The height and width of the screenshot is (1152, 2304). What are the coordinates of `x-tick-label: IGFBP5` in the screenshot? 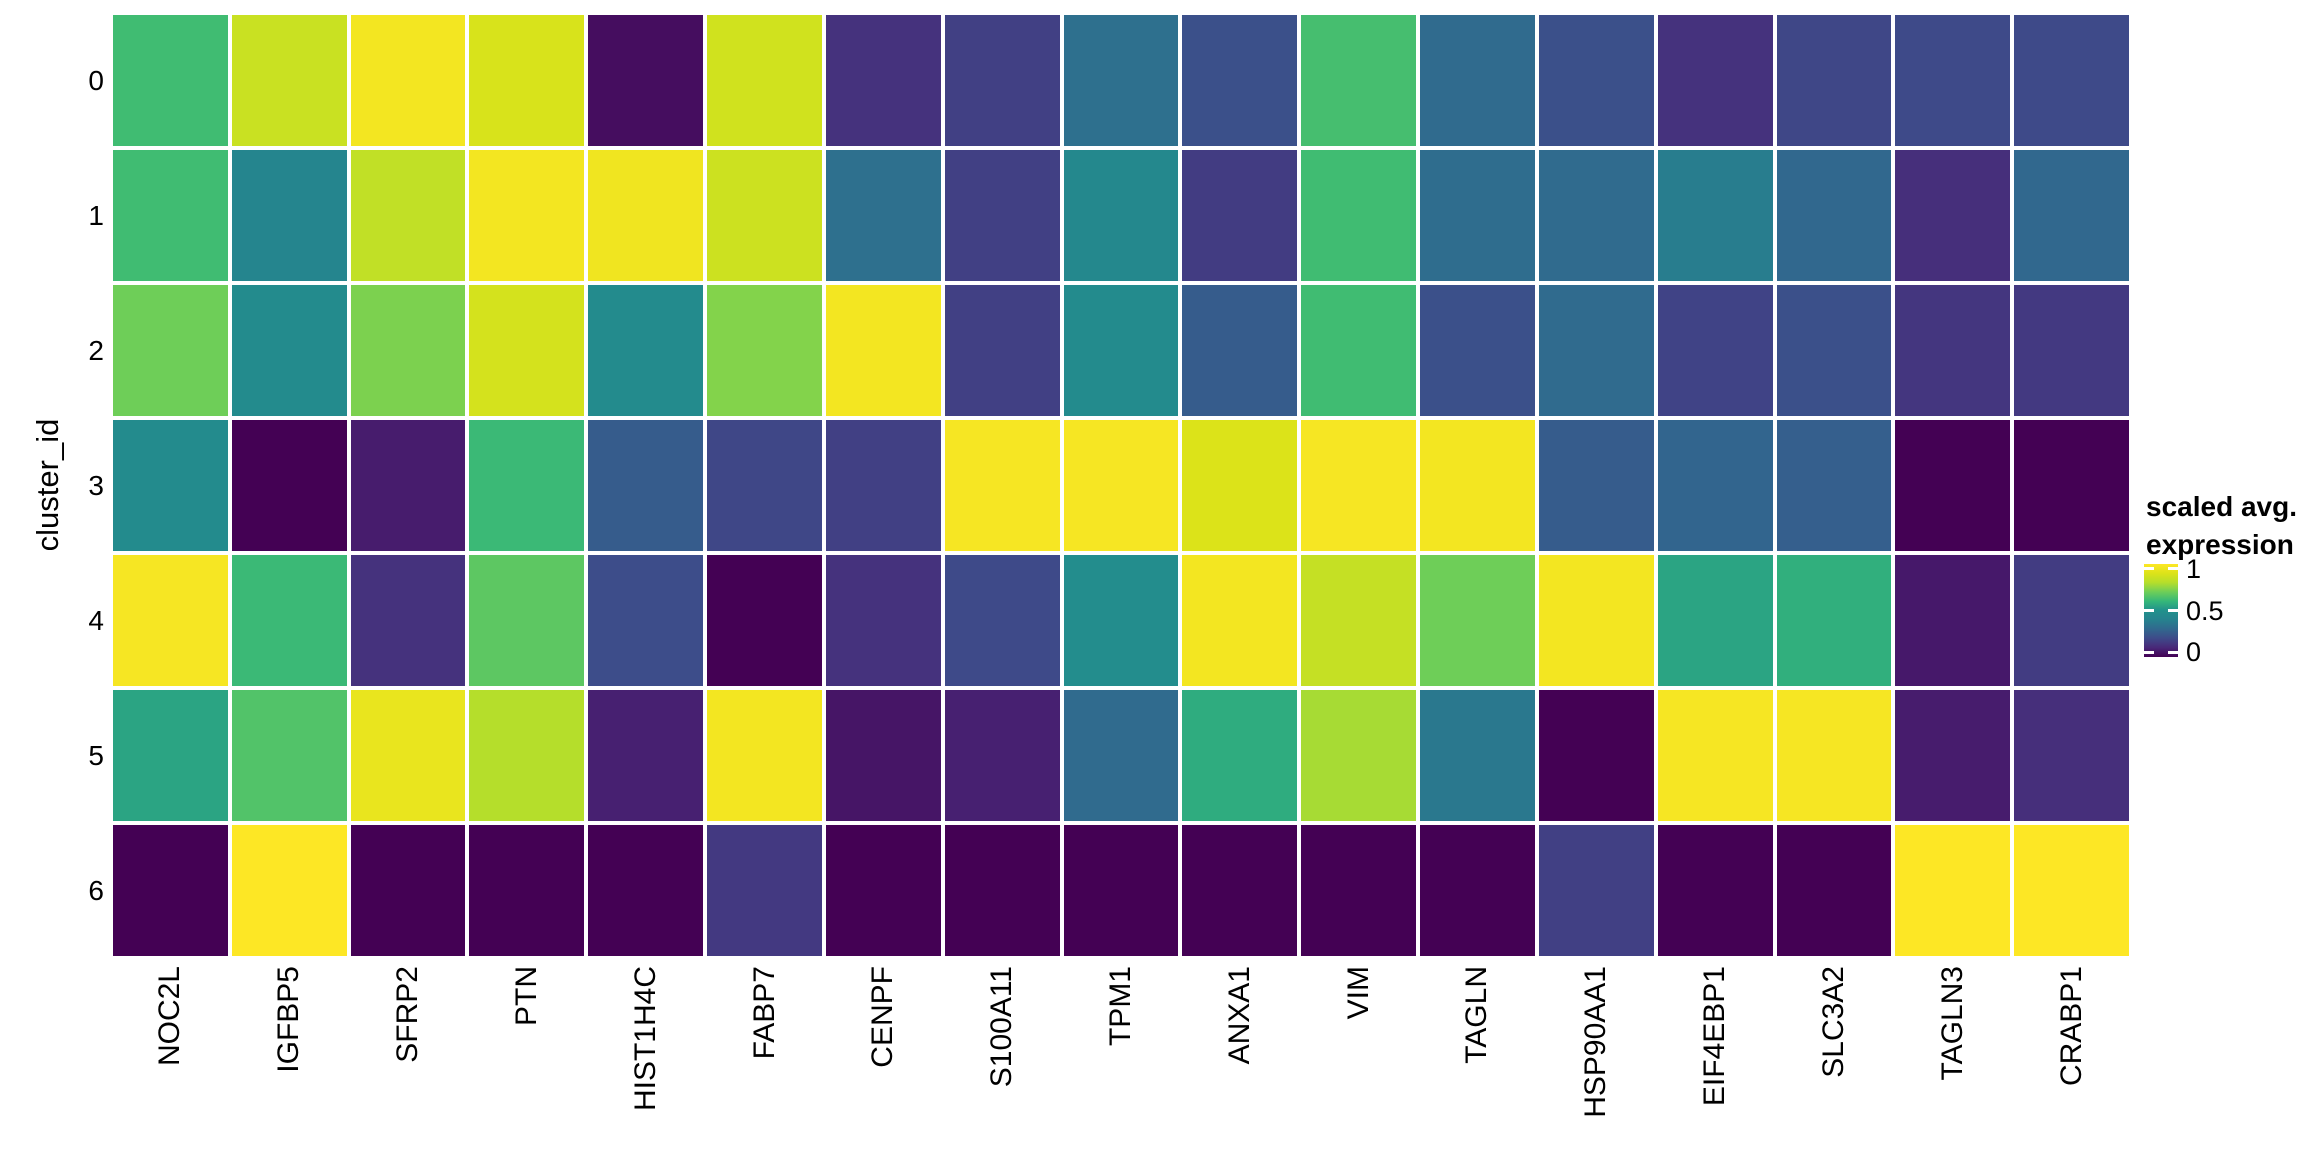 It's located at (289, 1019).